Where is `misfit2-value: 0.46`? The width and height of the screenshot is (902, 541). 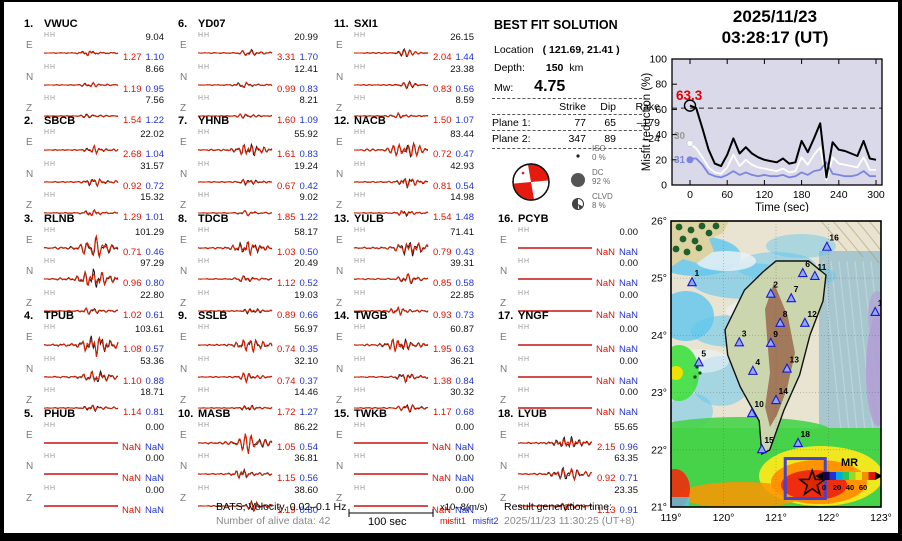 misfit2-value: 0.46 is located at coordinates (155, 252).